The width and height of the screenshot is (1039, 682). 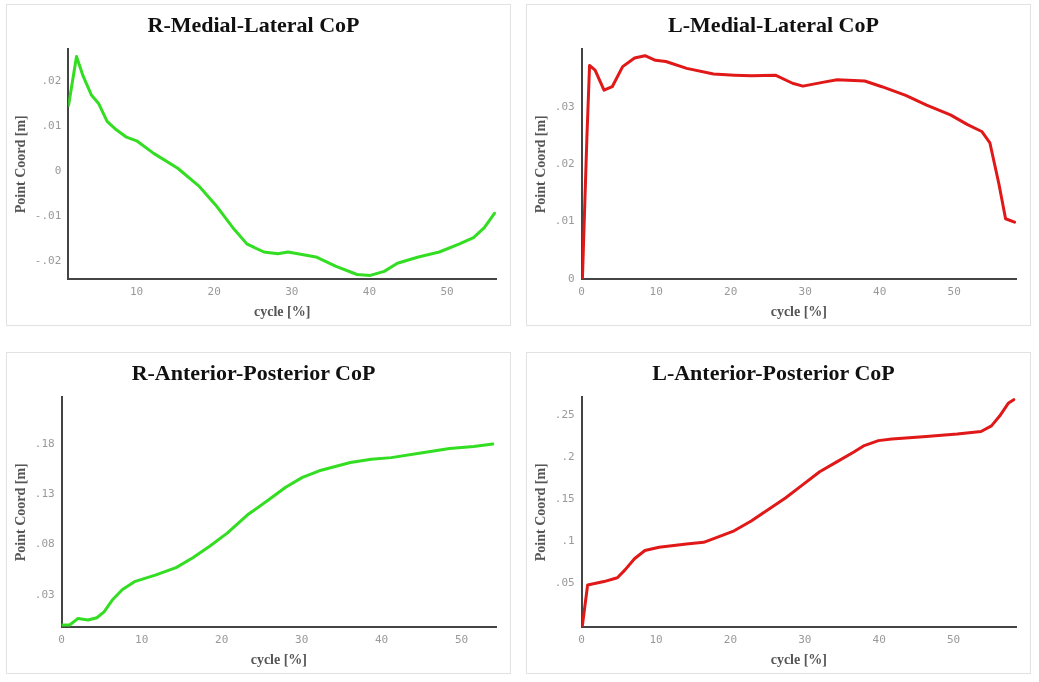 What do you see at coordinates (48, 260) in the screenshot?
I see `y-tick-label: -.02` at bounding box center [48, 260].